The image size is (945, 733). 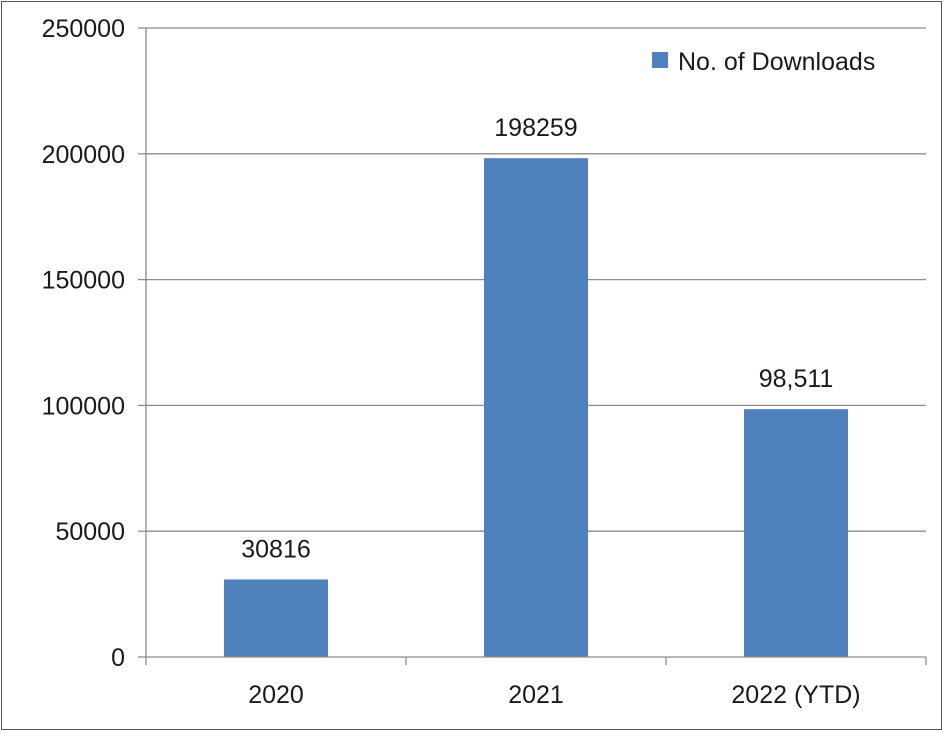 What do you see at coordinates (83, 155) in the screenshot?
I see `y-tick-label: 200000` at bounding box center [83, 155].